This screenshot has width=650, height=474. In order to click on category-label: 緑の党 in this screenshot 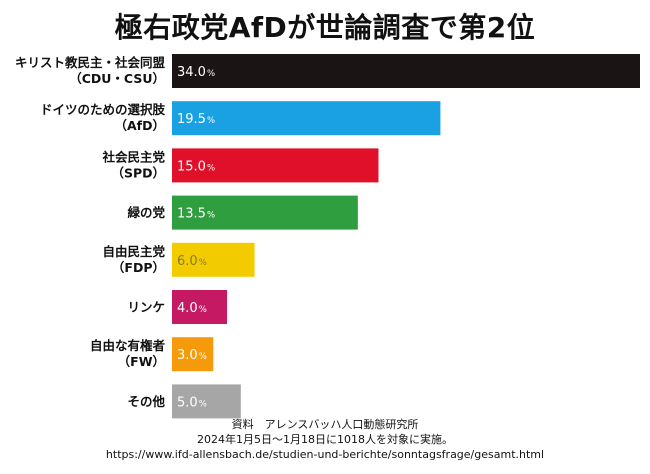, I will do `click(146, 212)`.